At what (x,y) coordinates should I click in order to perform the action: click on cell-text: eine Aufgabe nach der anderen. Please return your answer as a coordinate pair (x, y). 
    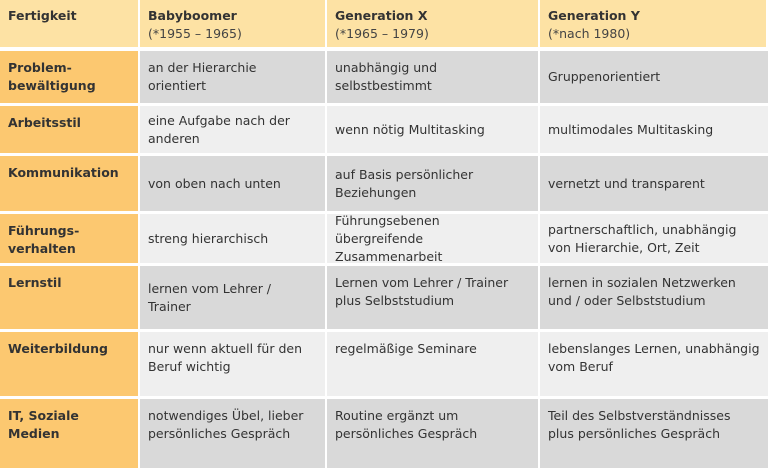
    Looking at the image, I should click on (219, 129).